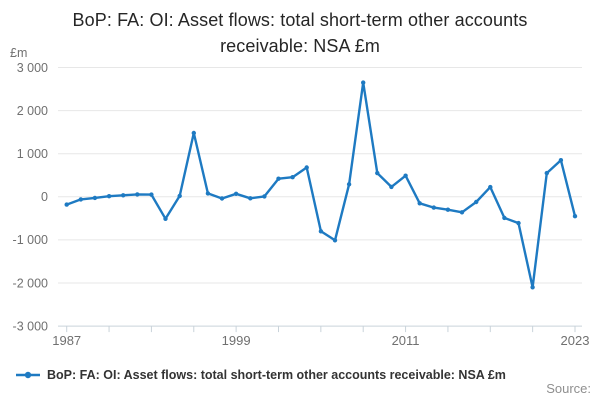 This screenshot has width=600, height=400. What do you see at coordinates (31, 197) in the screenshot?
I see `y-axis-tick-labels: 3 000 2 000 1 000 0 -1 000 -2 000 -3 000` at bounding box center [31, 197].